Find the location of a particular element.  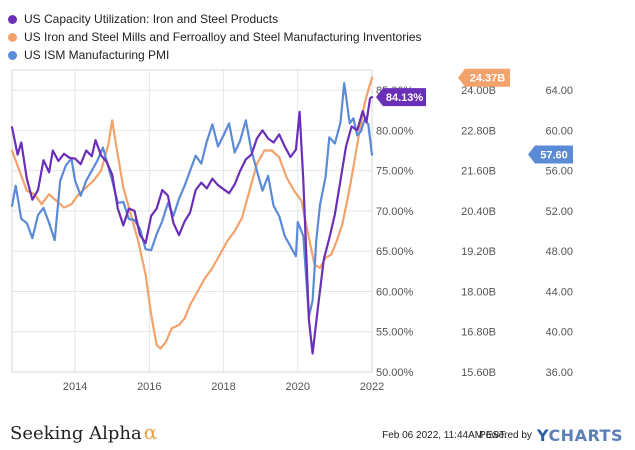

capacity-tick-label: 75.00% is located at coordinates (395, 172).